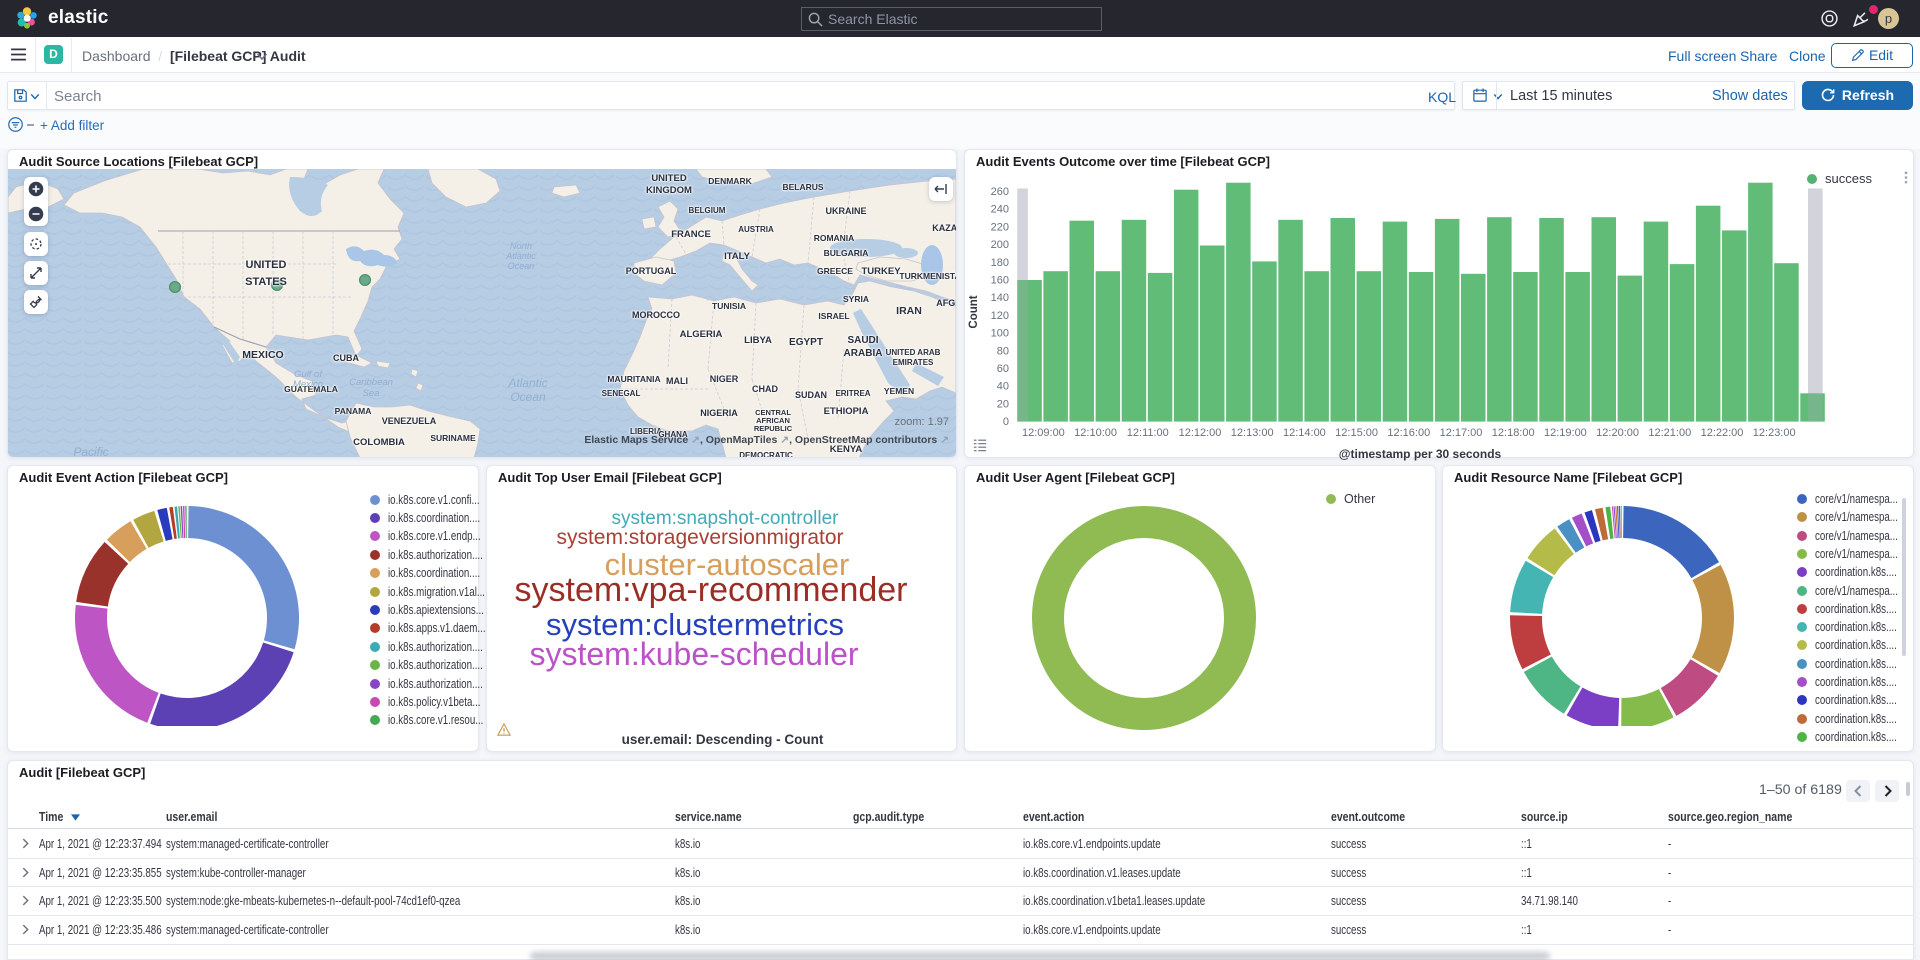 This screenshot has width=1920, height=960. I want to click on svg-text: 12:12:00, so click(1200, 433).